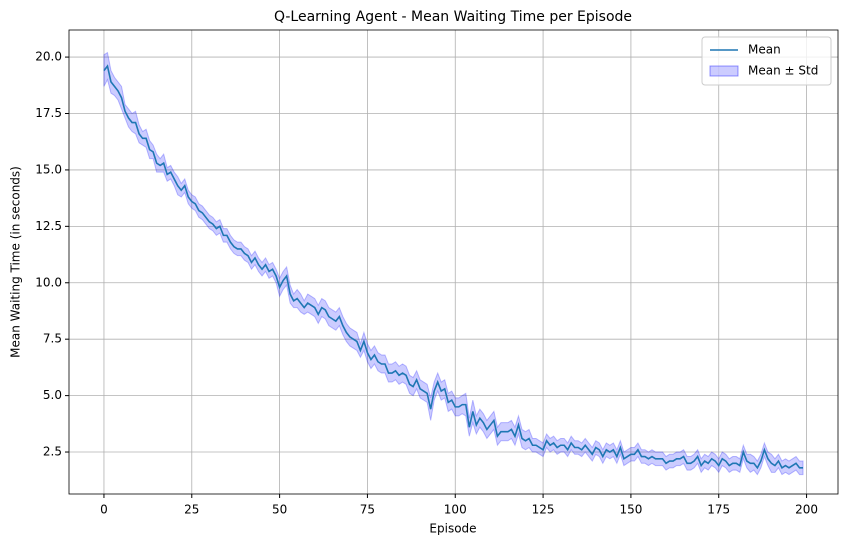  Describe the element at coordinates (48, 57) in the screenshot. I see `y-tick-label: 20.0` at that location.